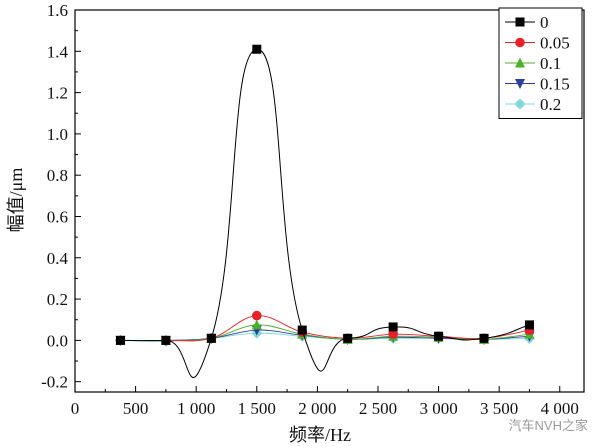  Describe the element at coordinates (533, 63) in the screenshot. I see `legend-item: 0.1` at that location.